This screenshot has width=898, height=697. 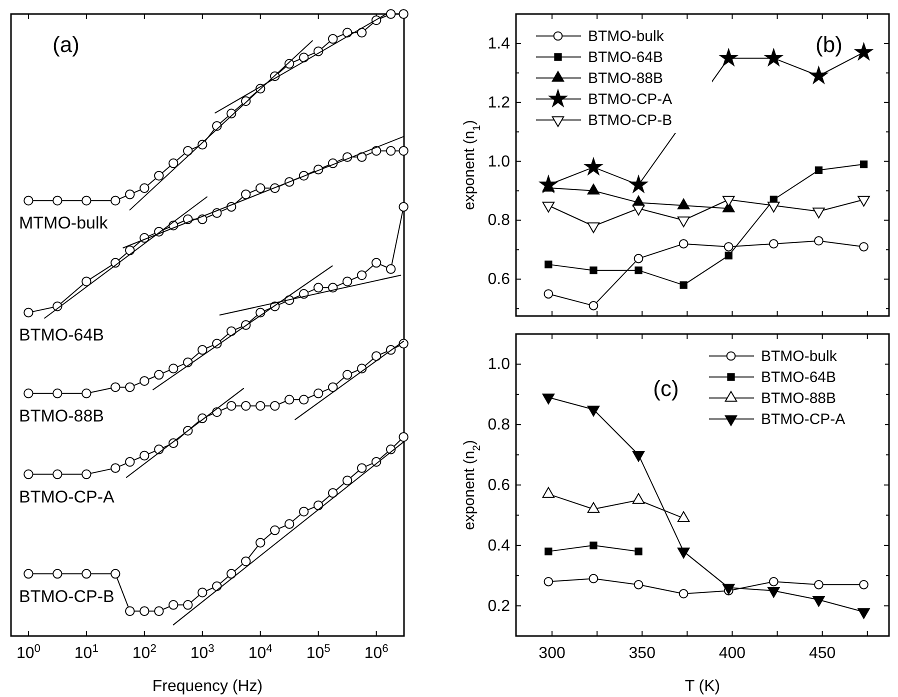 What do you see at coordinates (499, 545) in the screenshot?
I see `y-tick-label: 0.4` at bounding box center [499, 545].